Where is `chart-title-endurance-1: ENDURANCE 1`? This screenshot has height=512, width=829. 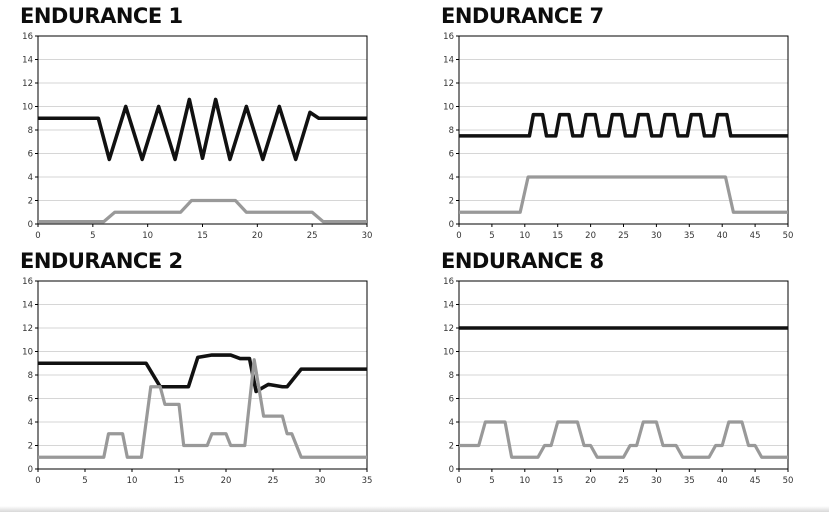
chart-title-endurance-1: ENDURANCE 1 is located at coordinates (101, 16).